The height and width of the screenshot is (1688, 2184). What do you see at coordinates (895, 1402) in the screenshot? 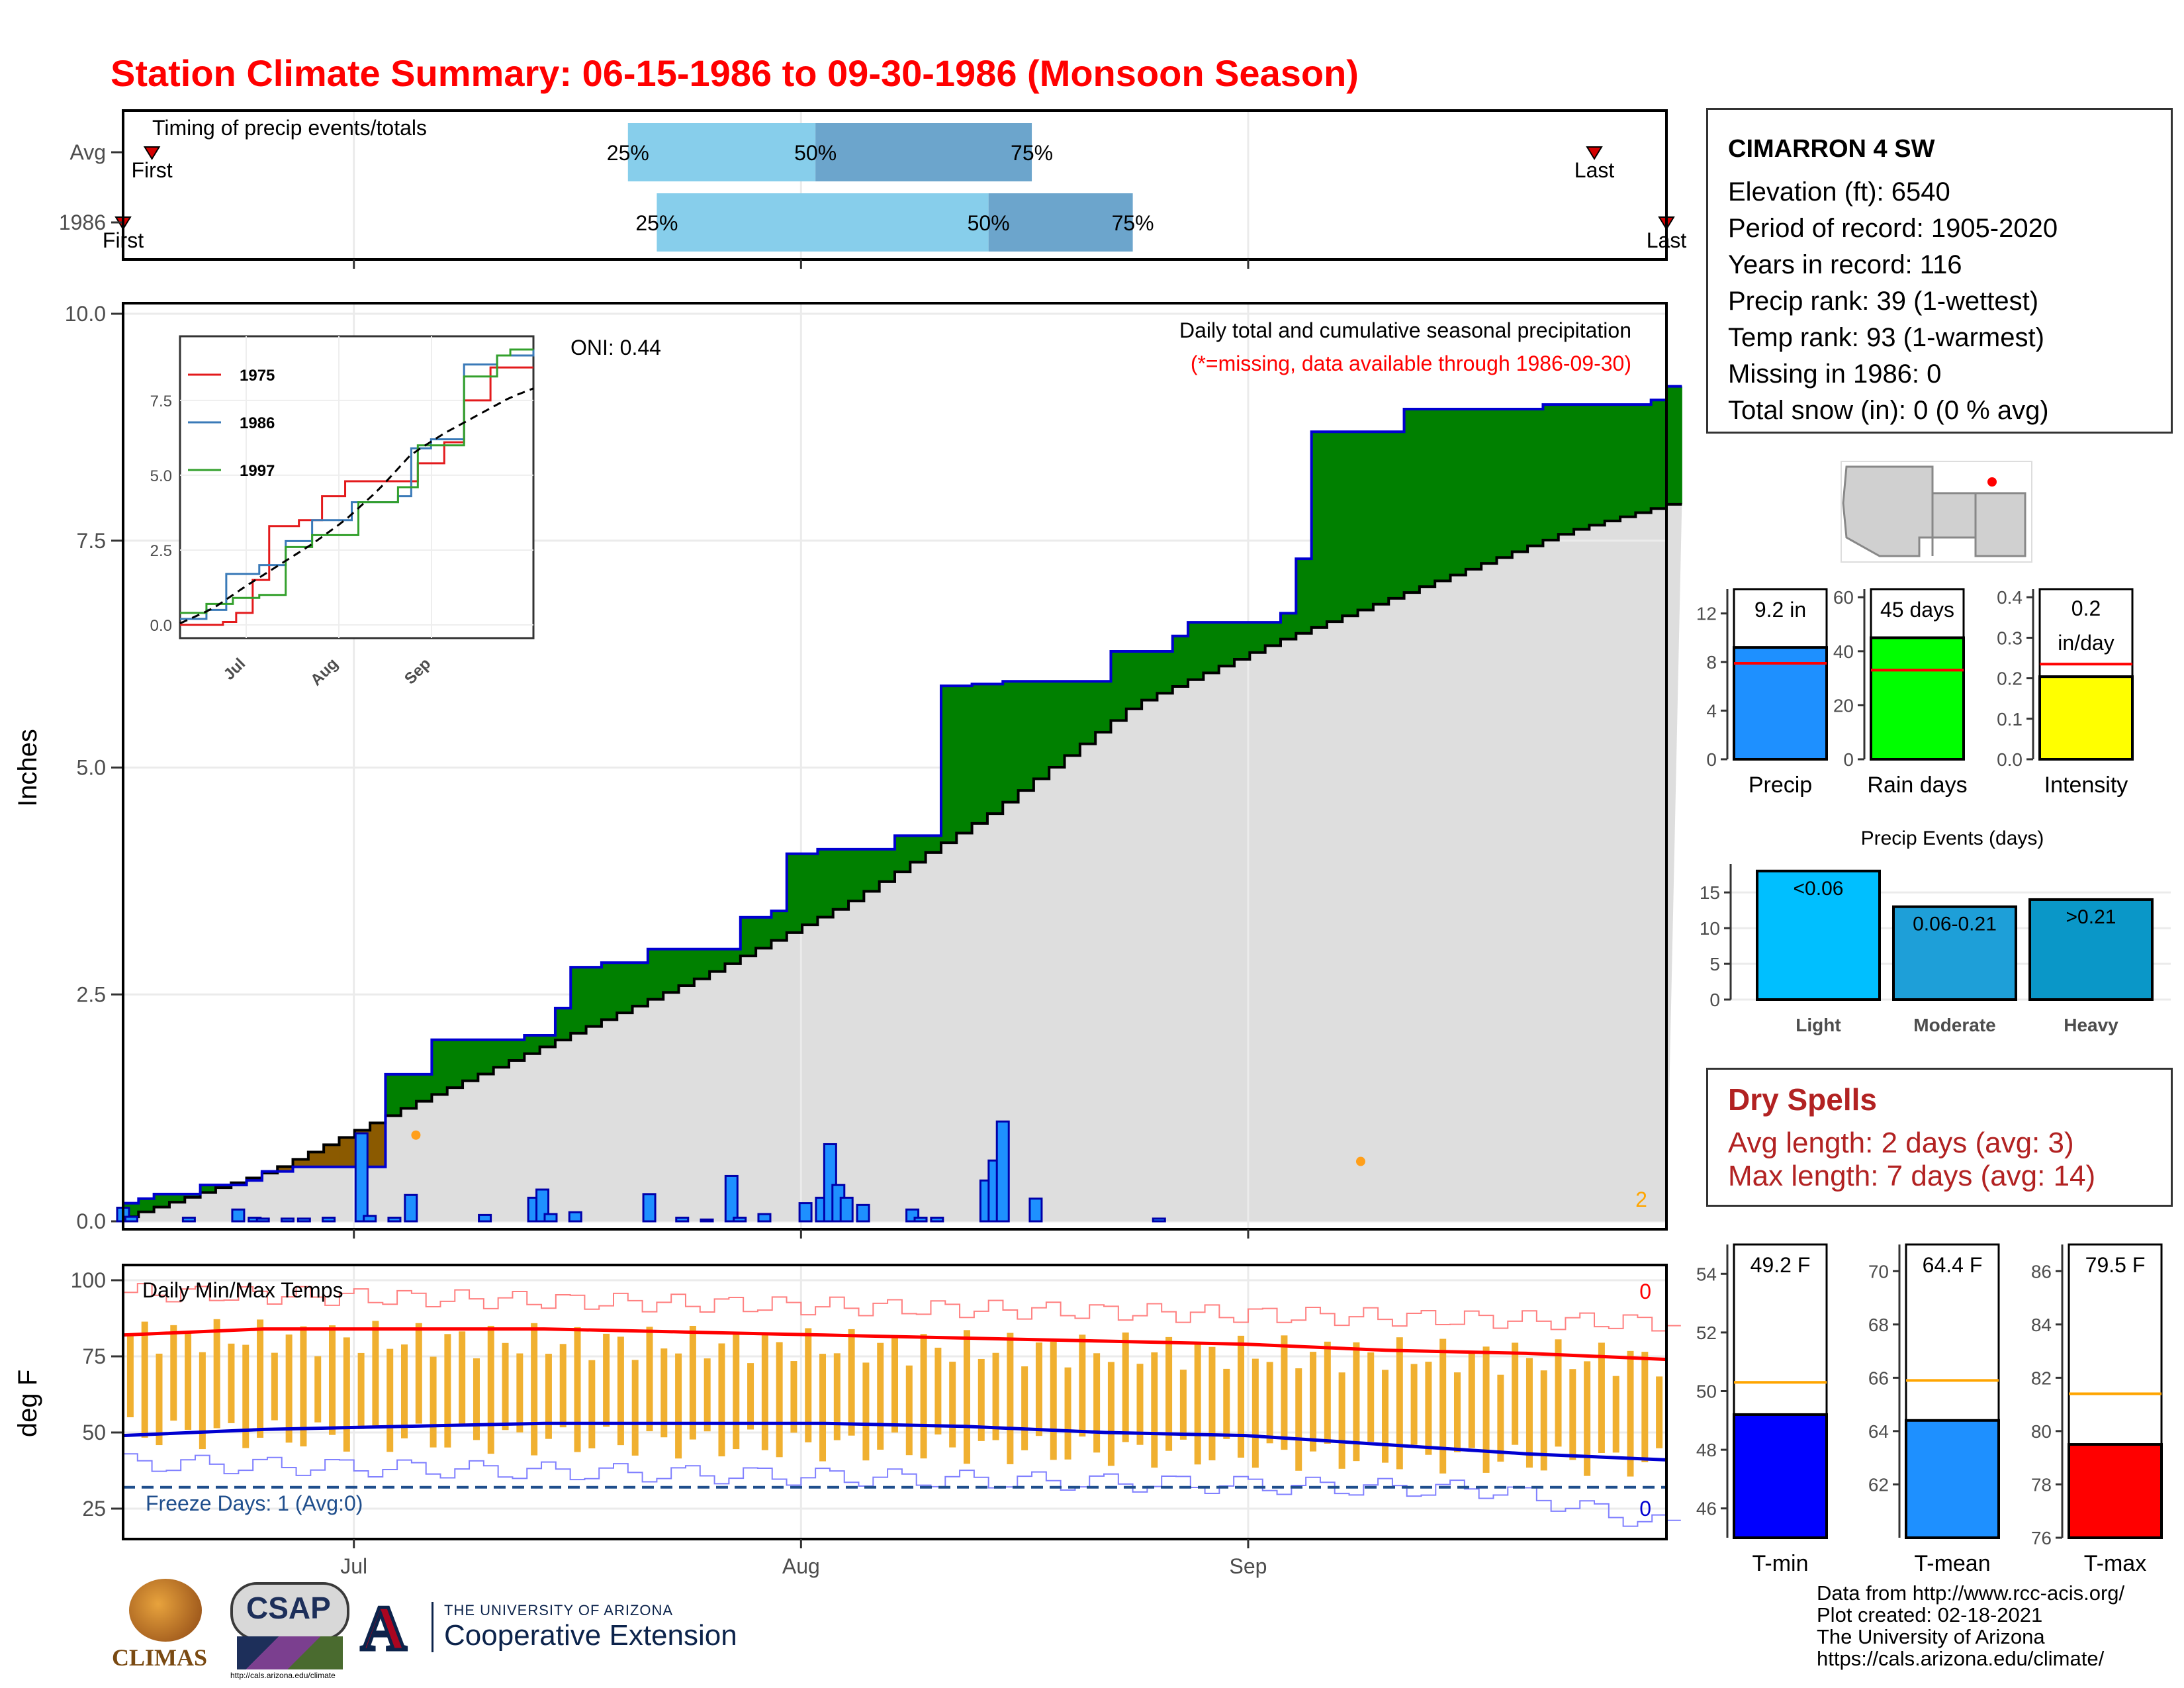
I see `temp-border` at bounding box center [895, 1402].